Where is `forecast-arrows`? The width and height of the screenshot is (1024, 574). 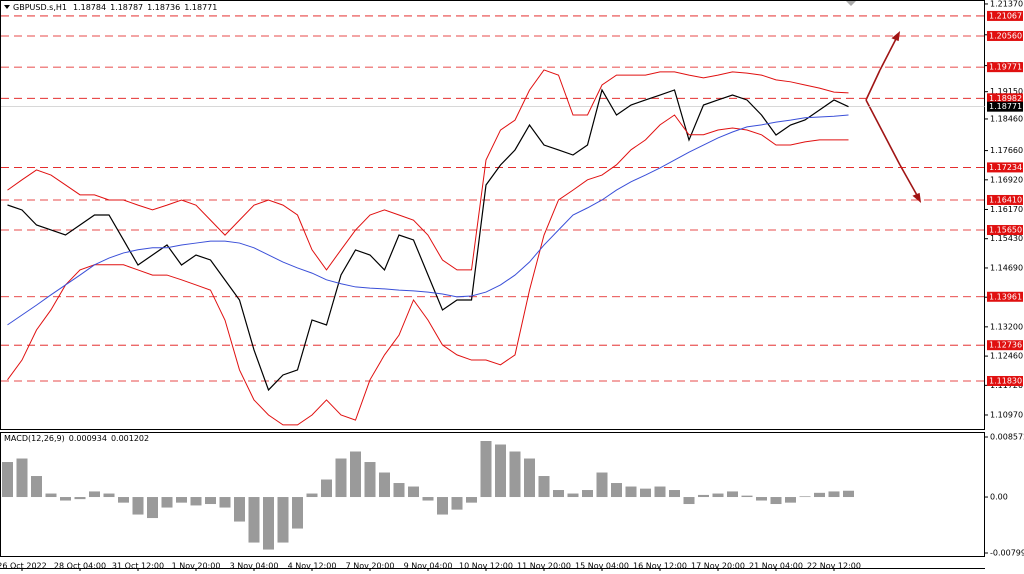
forecast-arrows is located at coordinates (893, 117).